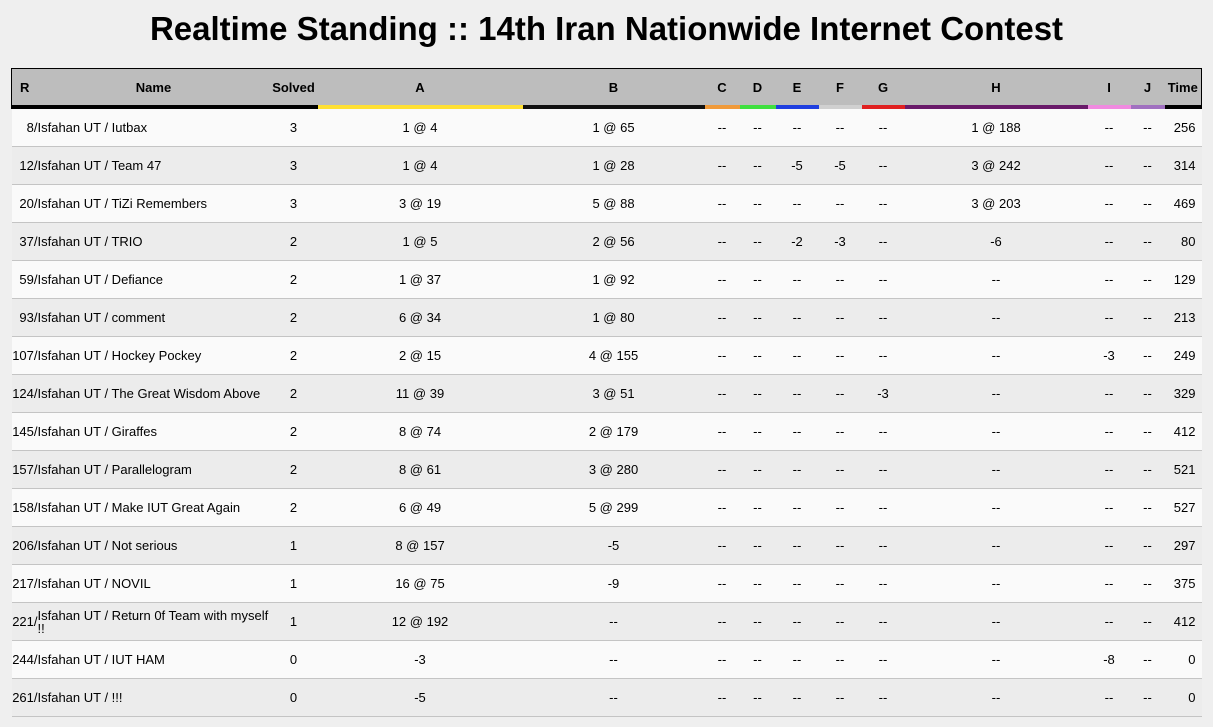  What do you see at coordinates (1183, 279) in the screenshot?
I see `time-cell: 129` at bounding box center [1183, 279].